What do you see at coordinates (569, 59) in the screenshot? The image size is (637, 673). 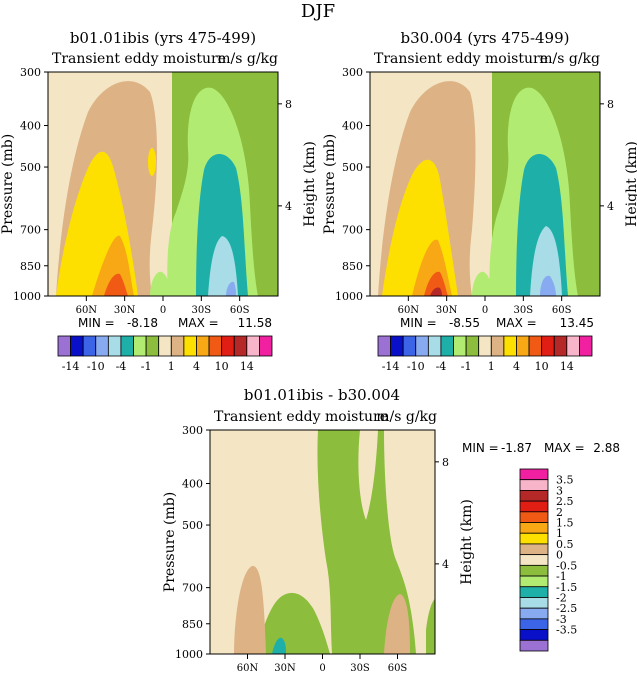 I see `panel-2-subtitle-right: m/s g/kg` at bounding box center [569, 59].